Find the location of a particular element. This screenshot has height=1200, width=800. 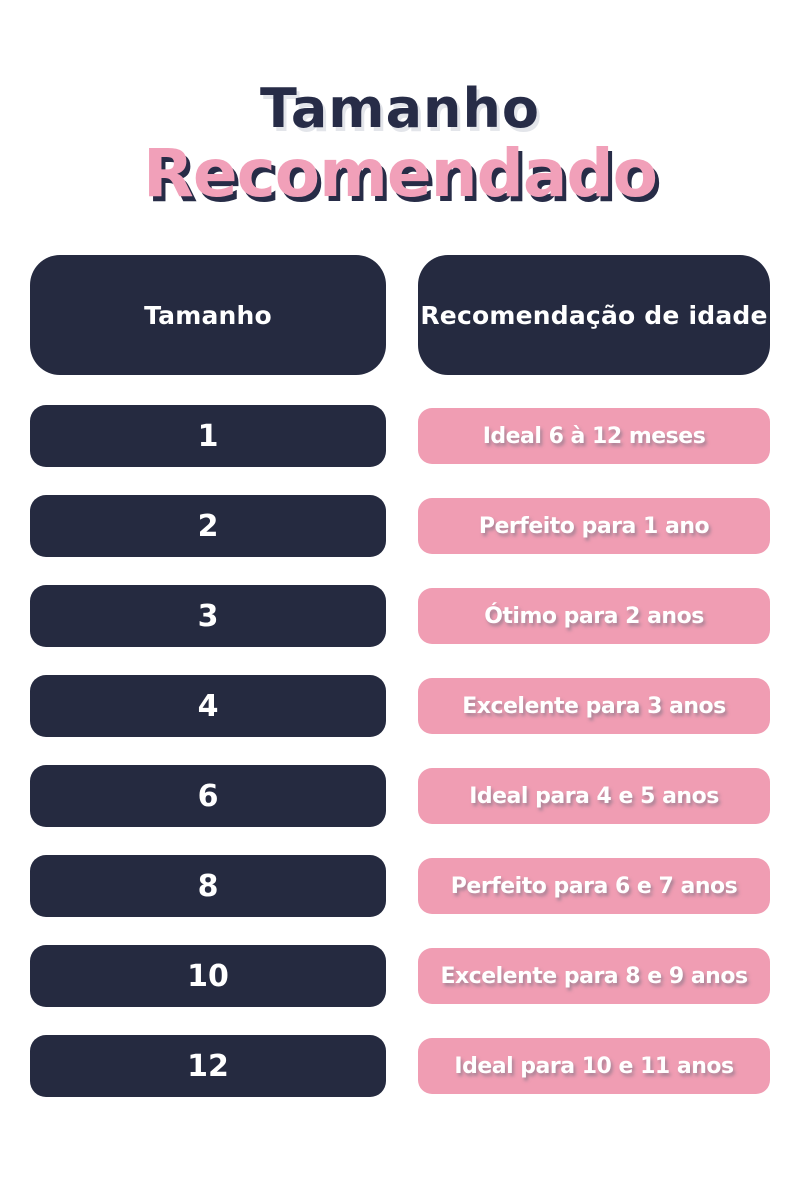

recommendation-cell: Perfeito para 1 ano is located at coordinates (594, 526).